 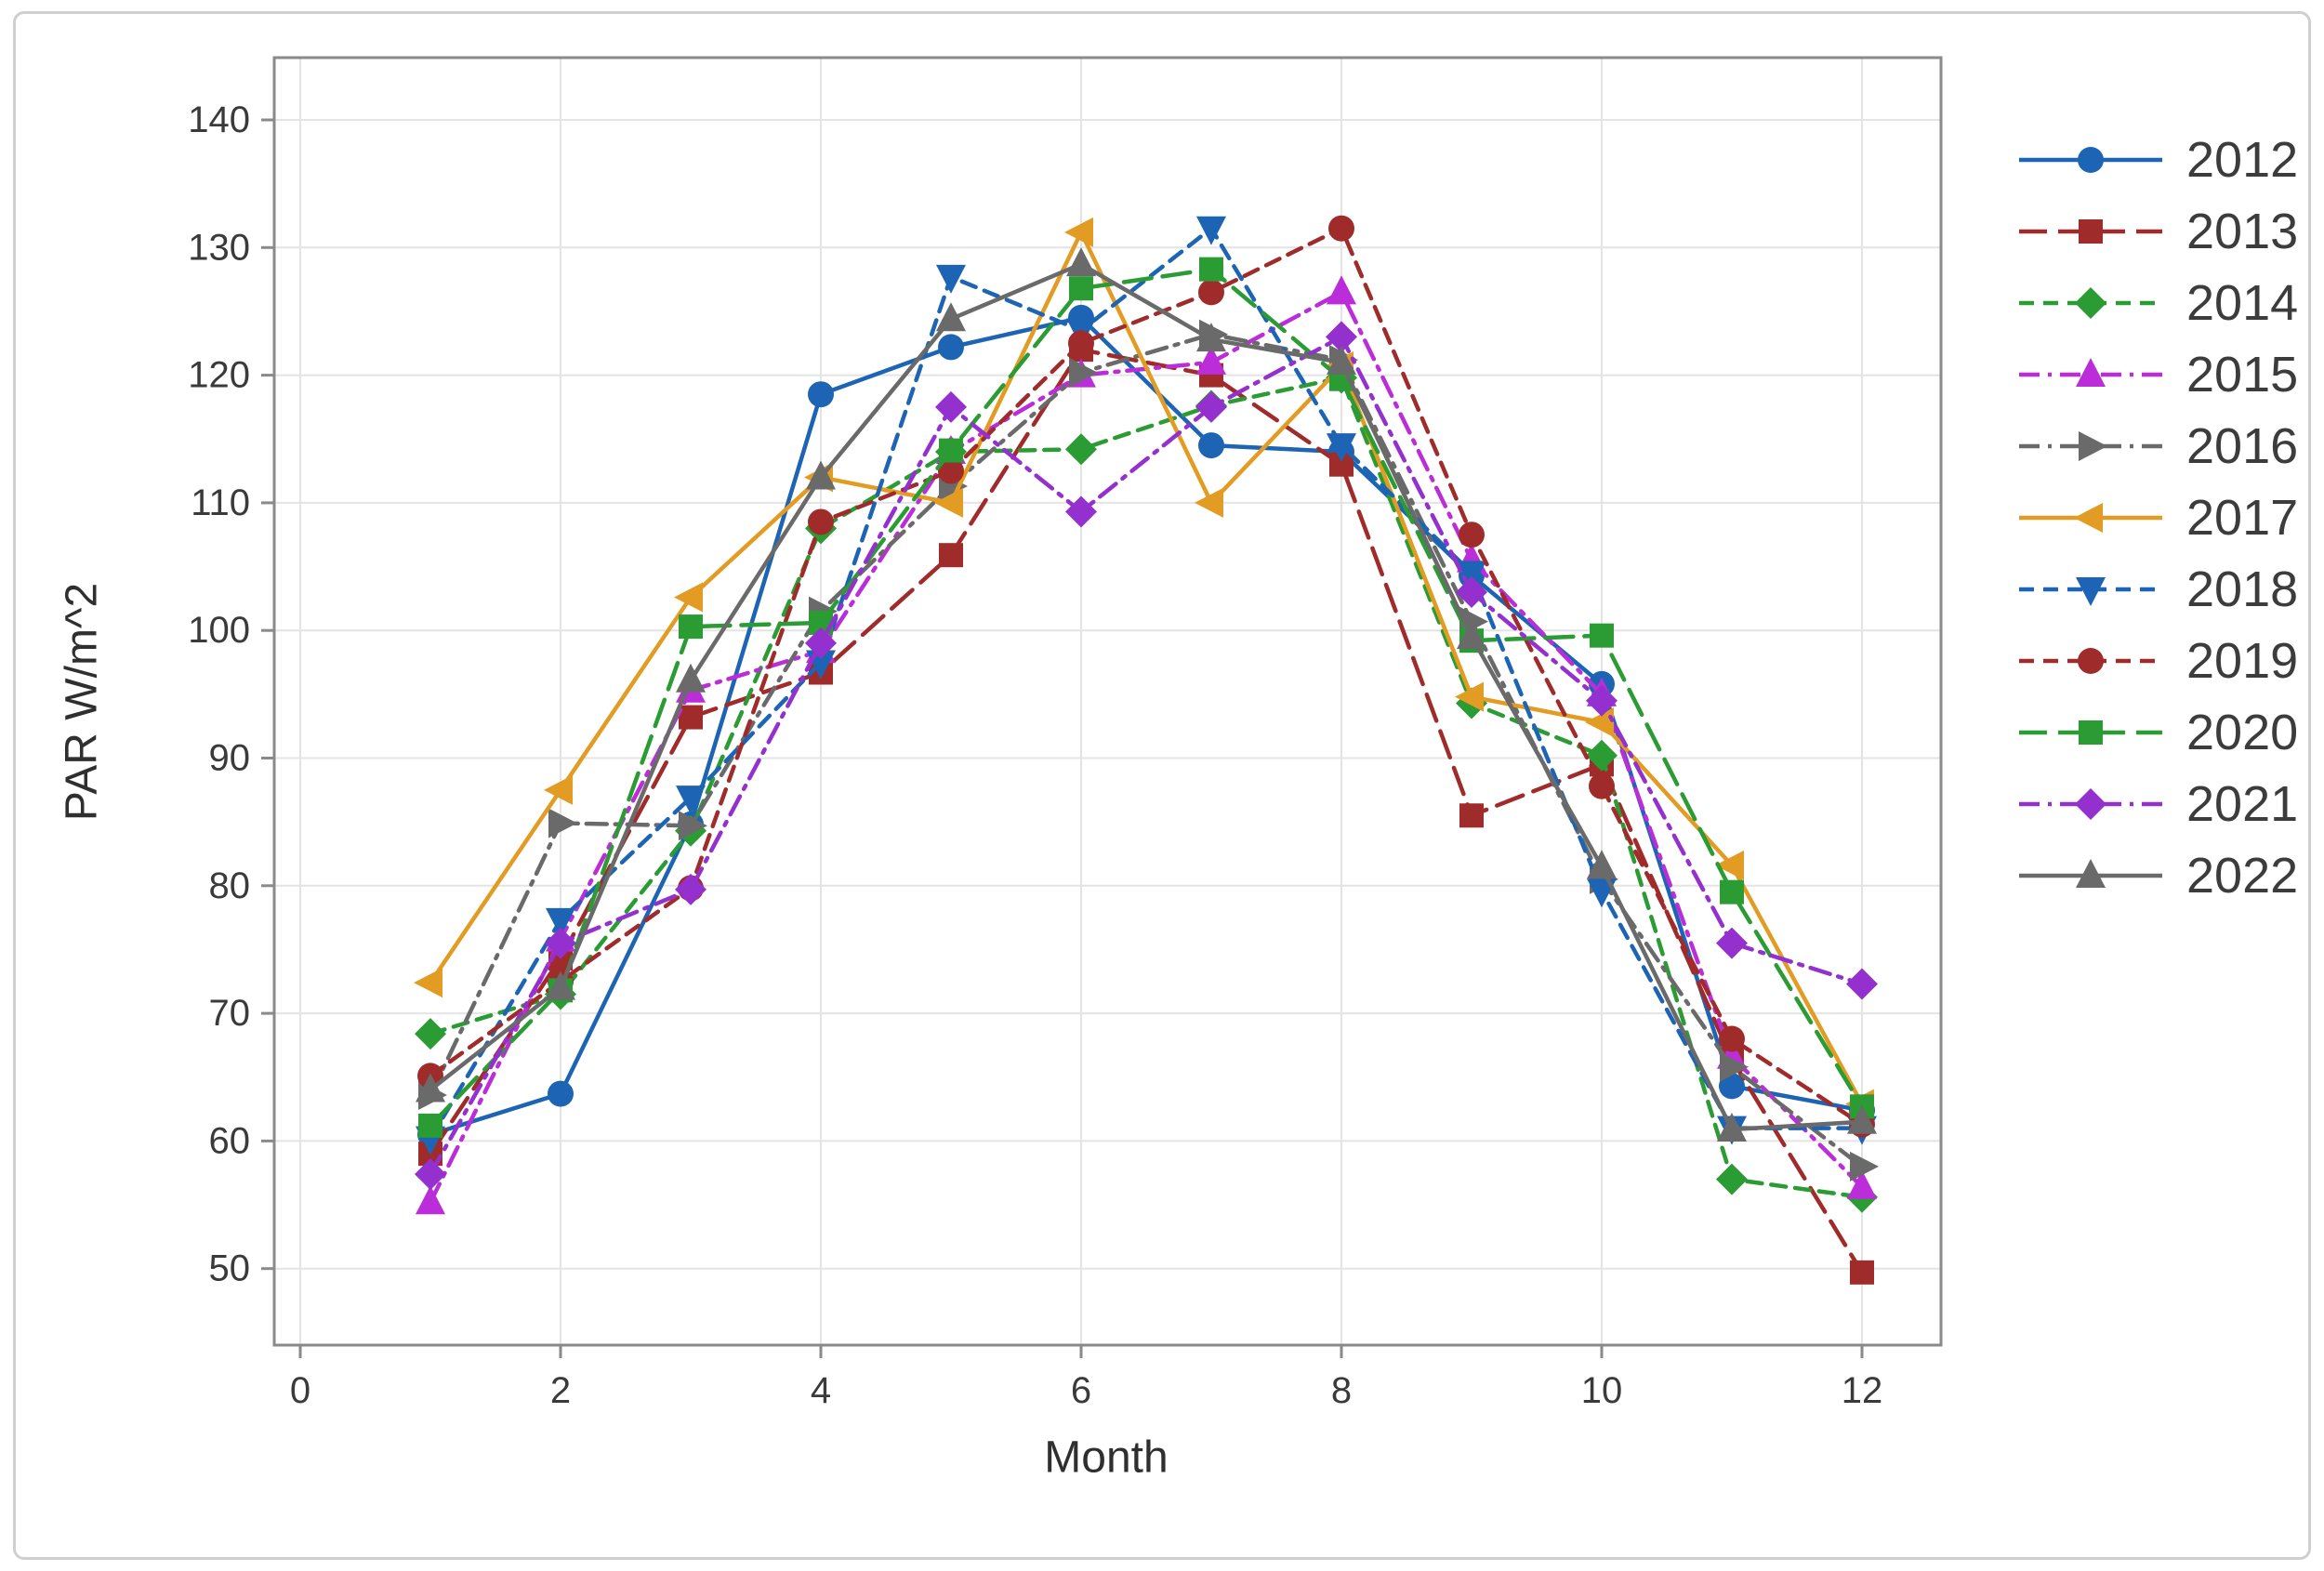 I want to click on x-tick-label: 6, so click(x=1081, y=1390).